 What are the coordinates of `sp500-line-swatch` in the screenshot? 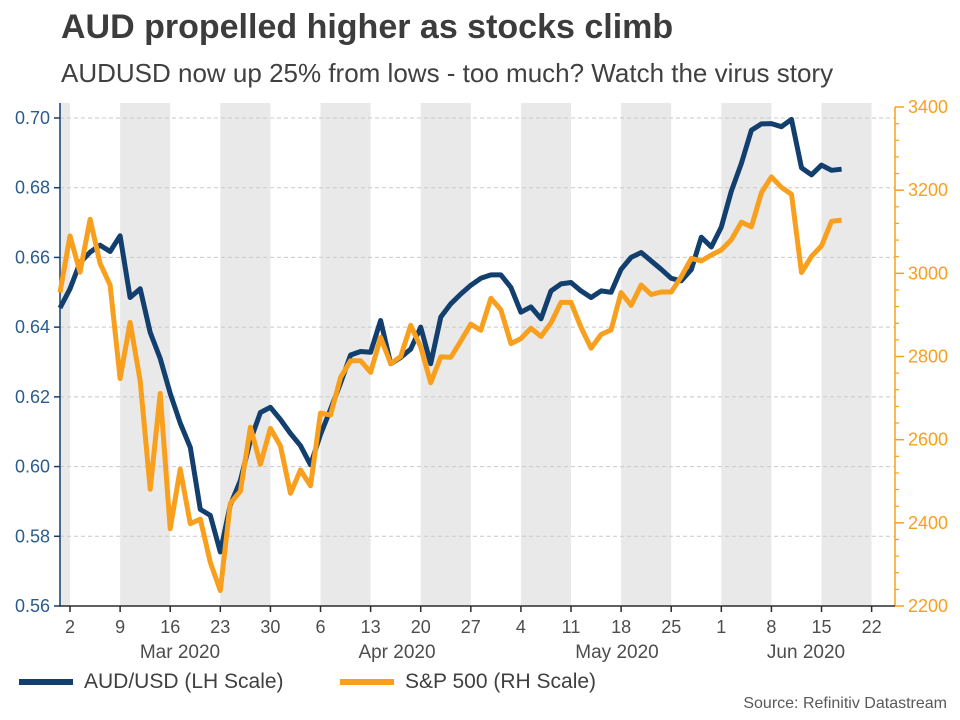 It's located at (367, 682).